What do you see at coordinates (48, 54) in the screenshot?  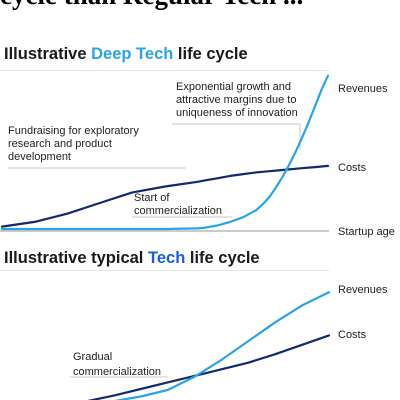 I see `title-prefix: Illustrative` at bounding box center [48, 54].